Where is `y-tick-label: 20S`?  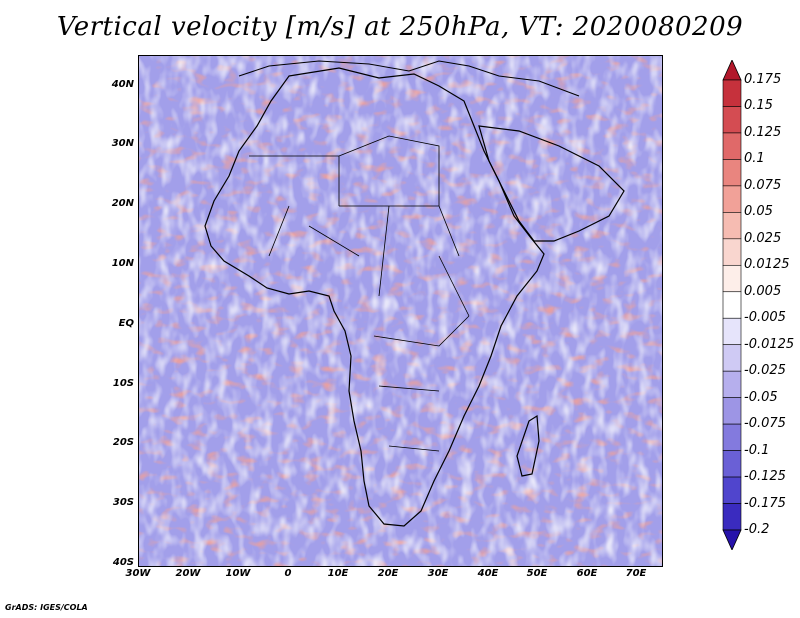
y-tick-label: 20S is located at coordinates (123, 442).